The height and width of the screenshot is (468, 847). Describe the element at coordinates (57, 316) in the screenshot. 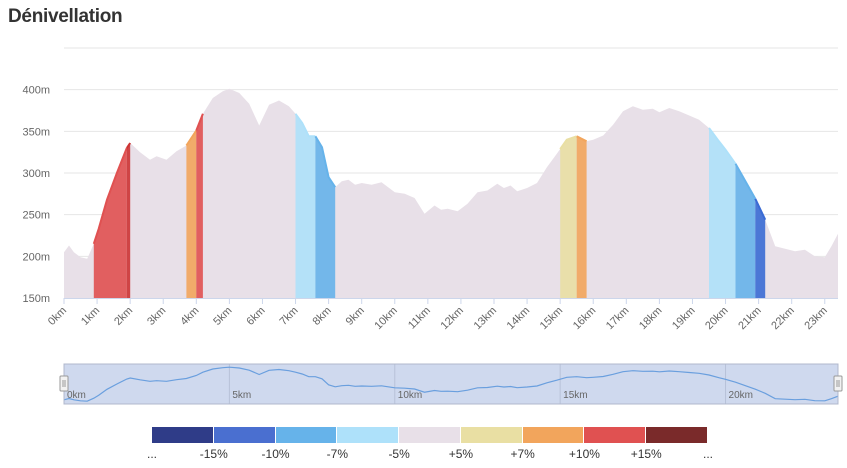

I see `x-tick-label: 0km` at that location.